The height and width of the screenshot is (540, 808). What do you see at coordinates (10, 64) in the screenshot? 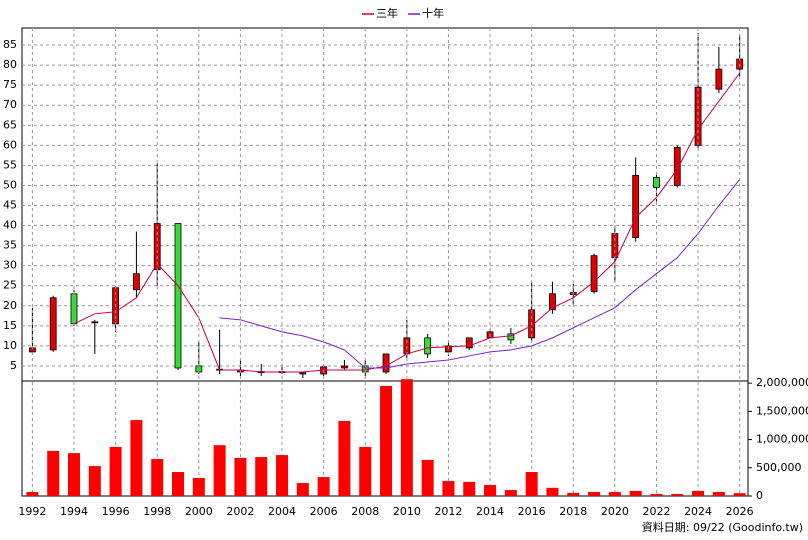
I see `y-tick-label: 80` at bounding box center [10, 64].